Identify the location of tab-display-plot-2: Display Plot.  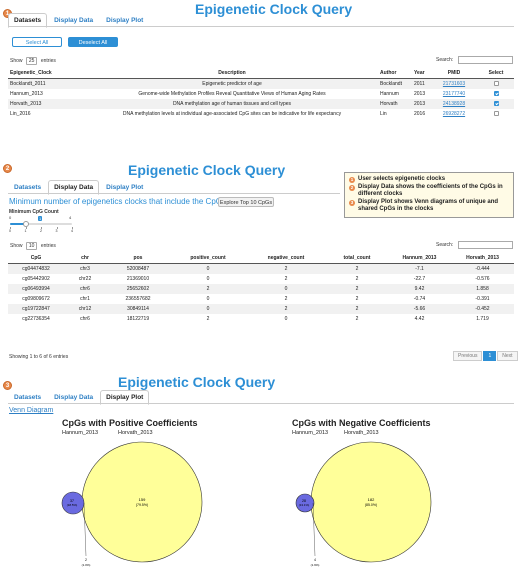
(125, 187).